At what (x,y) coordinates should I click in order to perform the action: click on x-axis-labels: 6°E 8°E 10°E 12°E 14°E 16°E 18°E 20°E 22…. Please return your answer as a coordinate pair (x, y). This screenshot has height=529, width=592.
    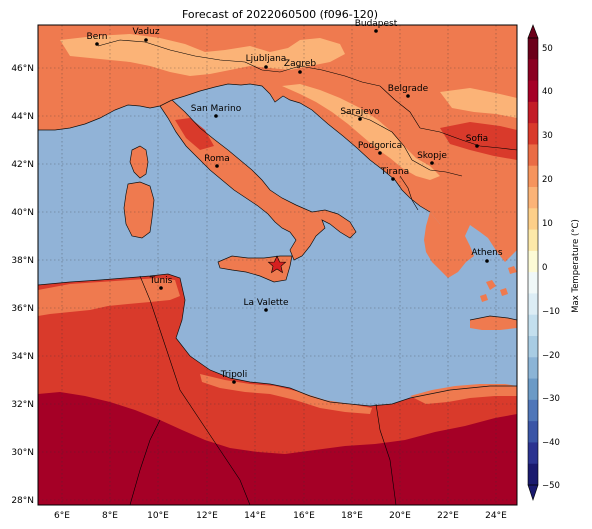
    Looking at the image, I should click on (280, 516).